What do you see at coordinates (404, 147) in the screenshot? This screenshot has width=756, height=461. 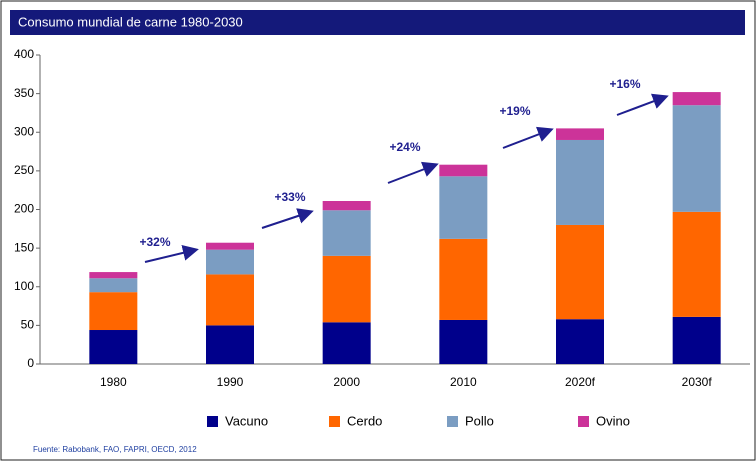 I see `annotation: +24%` at bounding box center [404, 147].